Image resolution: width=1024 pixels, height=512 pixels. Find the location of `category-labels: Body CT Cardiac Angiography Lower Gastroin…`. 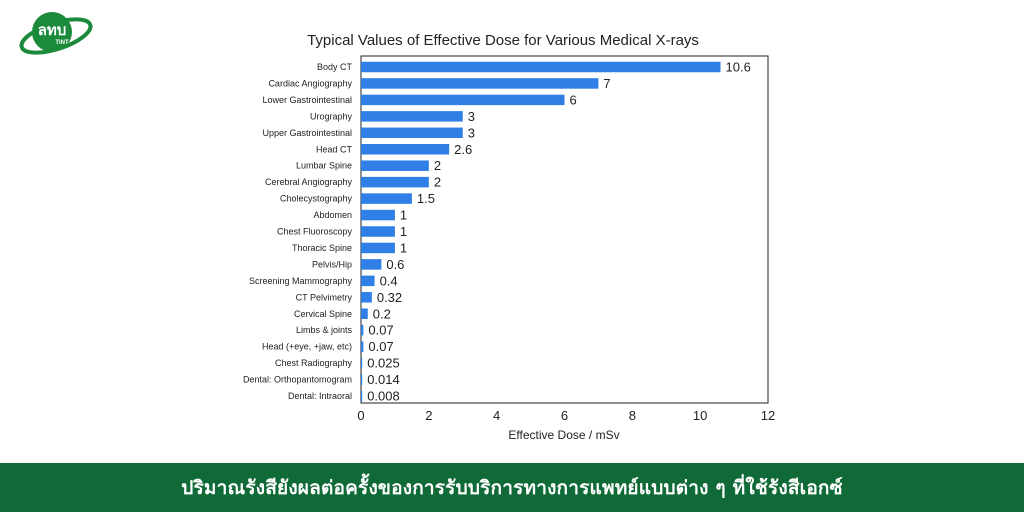

category-labels: Body CT Cardiac Angiography Lower Gastroin… is located at coordinates (298, 231).